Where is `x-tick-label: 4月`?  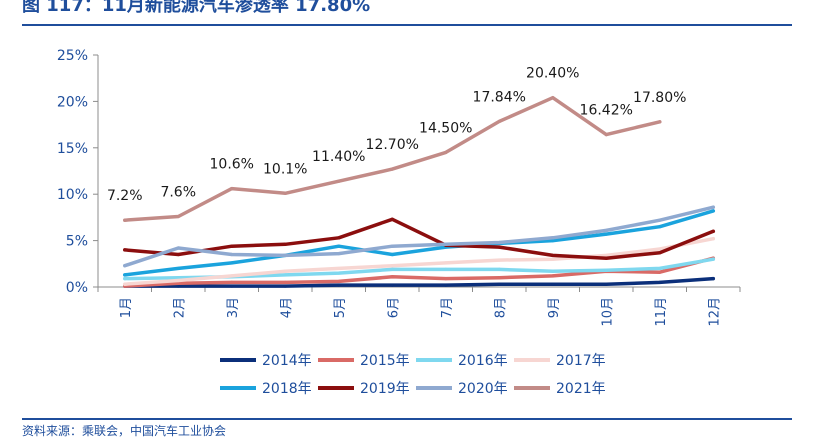 x-tick-label: 4月 is located at coordinates (286, 307).